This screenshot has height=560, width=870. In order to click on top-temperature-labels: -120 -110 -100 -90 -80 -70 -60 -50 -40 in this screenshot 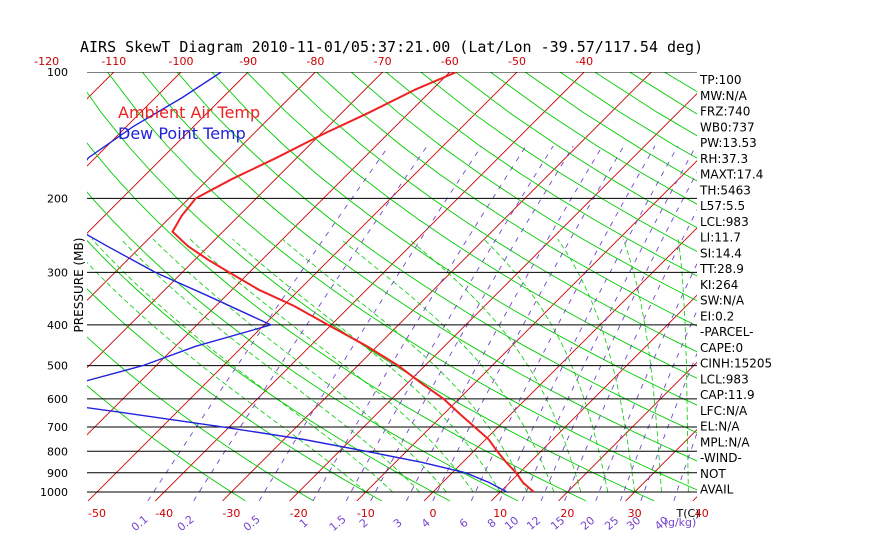, I will do `click(313, 61)`.